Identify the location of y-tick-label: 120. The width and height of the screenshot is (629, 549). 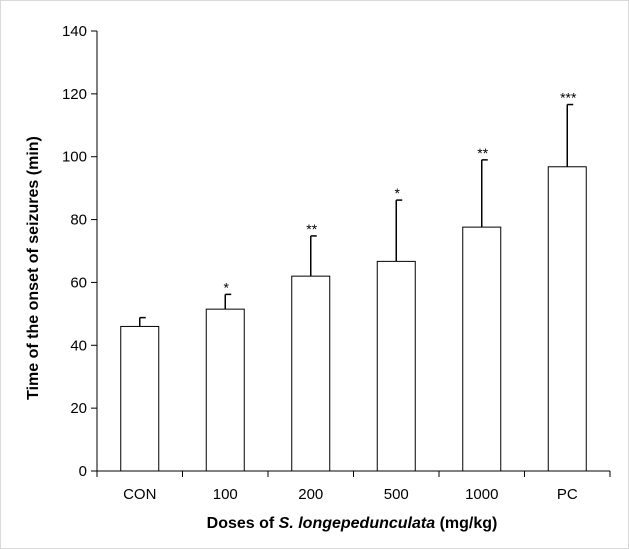
(74, 94).